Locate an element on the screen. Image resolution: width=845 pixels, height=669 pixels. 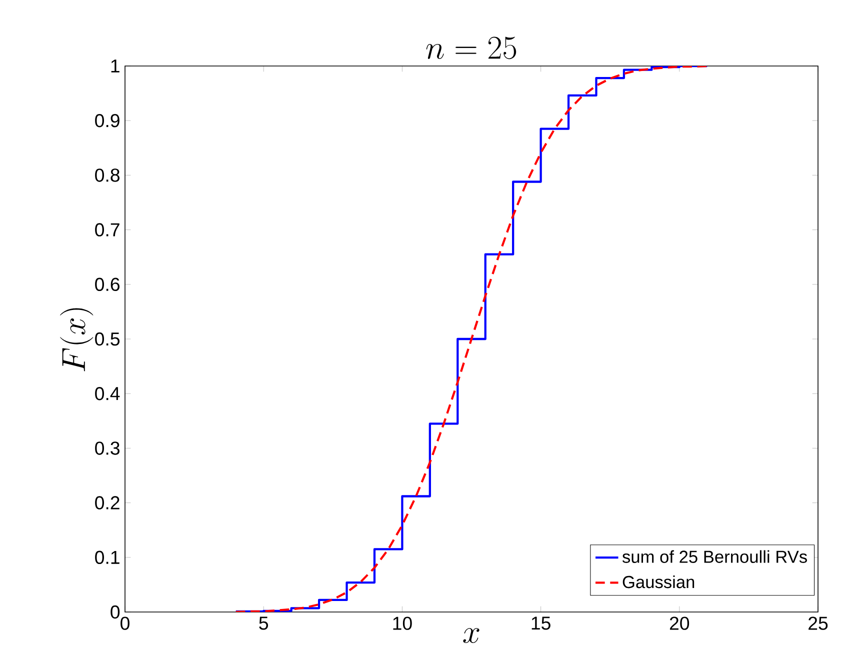
y-tick-label: 0.9 is located at coordinates (107, 121).